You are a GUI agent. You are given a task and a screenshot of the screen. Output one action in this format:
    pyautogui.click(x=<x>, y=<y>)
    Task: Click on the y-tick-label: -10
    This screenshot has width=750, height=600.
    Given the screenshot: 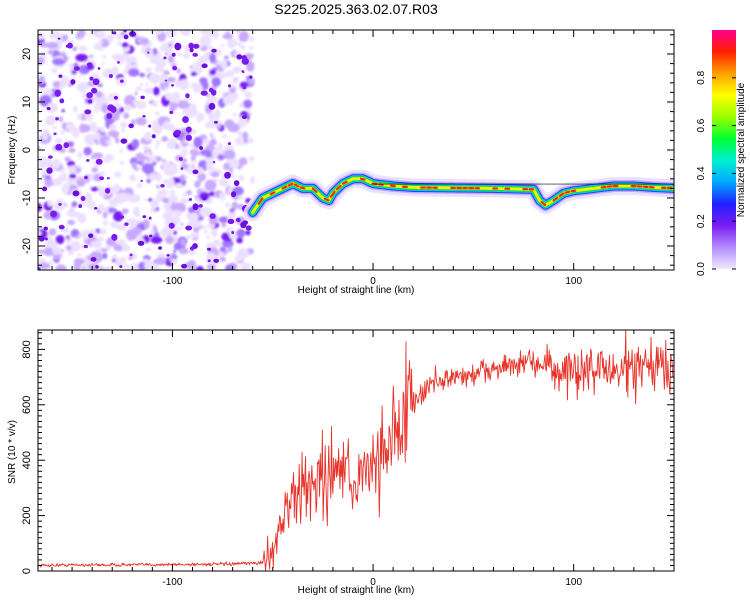 What is the action you would take?
    pyautogui.click(x=27, y=198)
    